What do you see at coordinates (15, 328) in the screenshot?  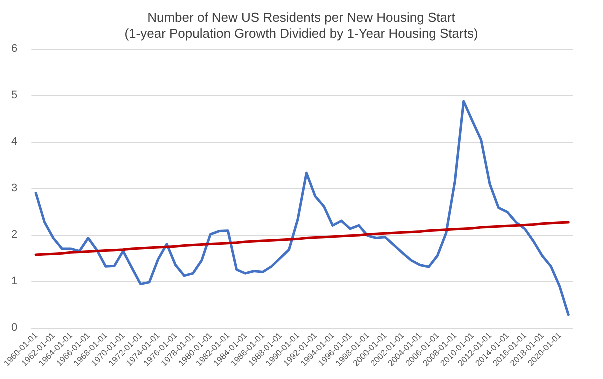 I see `y-tick-label: 0` at bounding box center [15, 328].